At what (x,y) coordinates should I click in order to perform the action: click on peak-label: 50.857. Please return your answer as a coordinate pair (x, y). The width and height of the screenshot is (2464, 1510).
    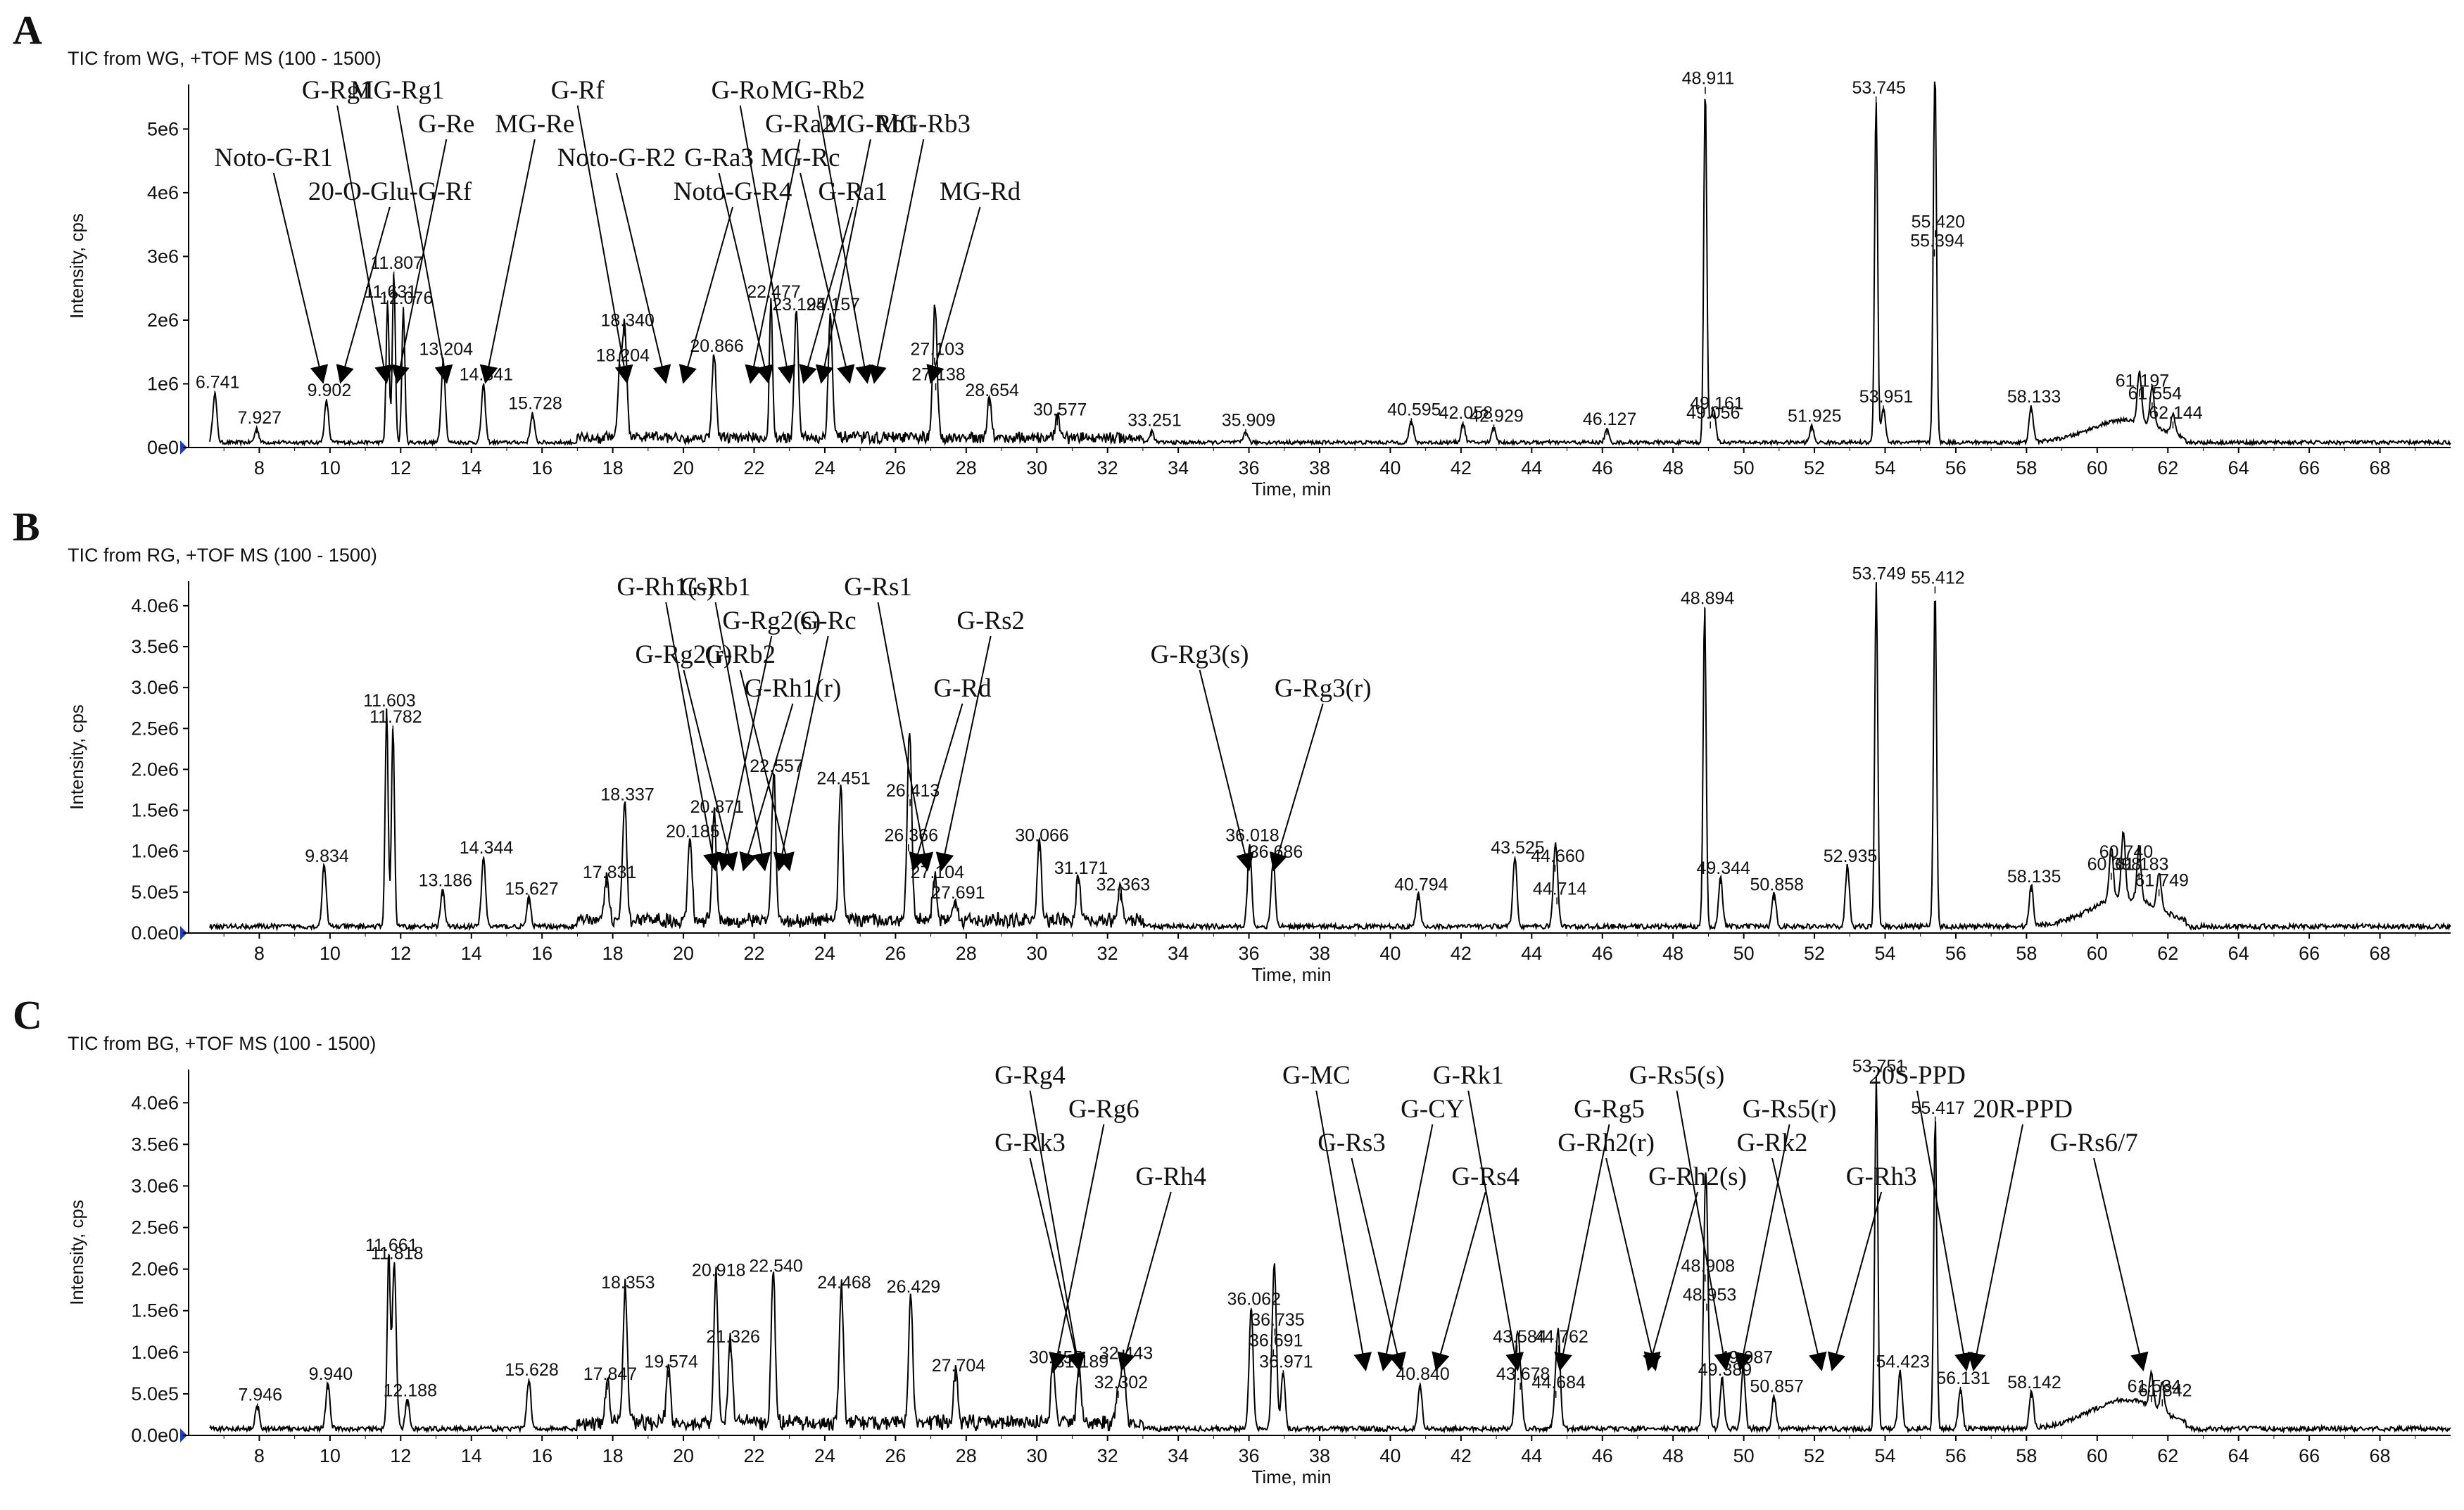
    Looking at the image, I should click on (1776, 1387).